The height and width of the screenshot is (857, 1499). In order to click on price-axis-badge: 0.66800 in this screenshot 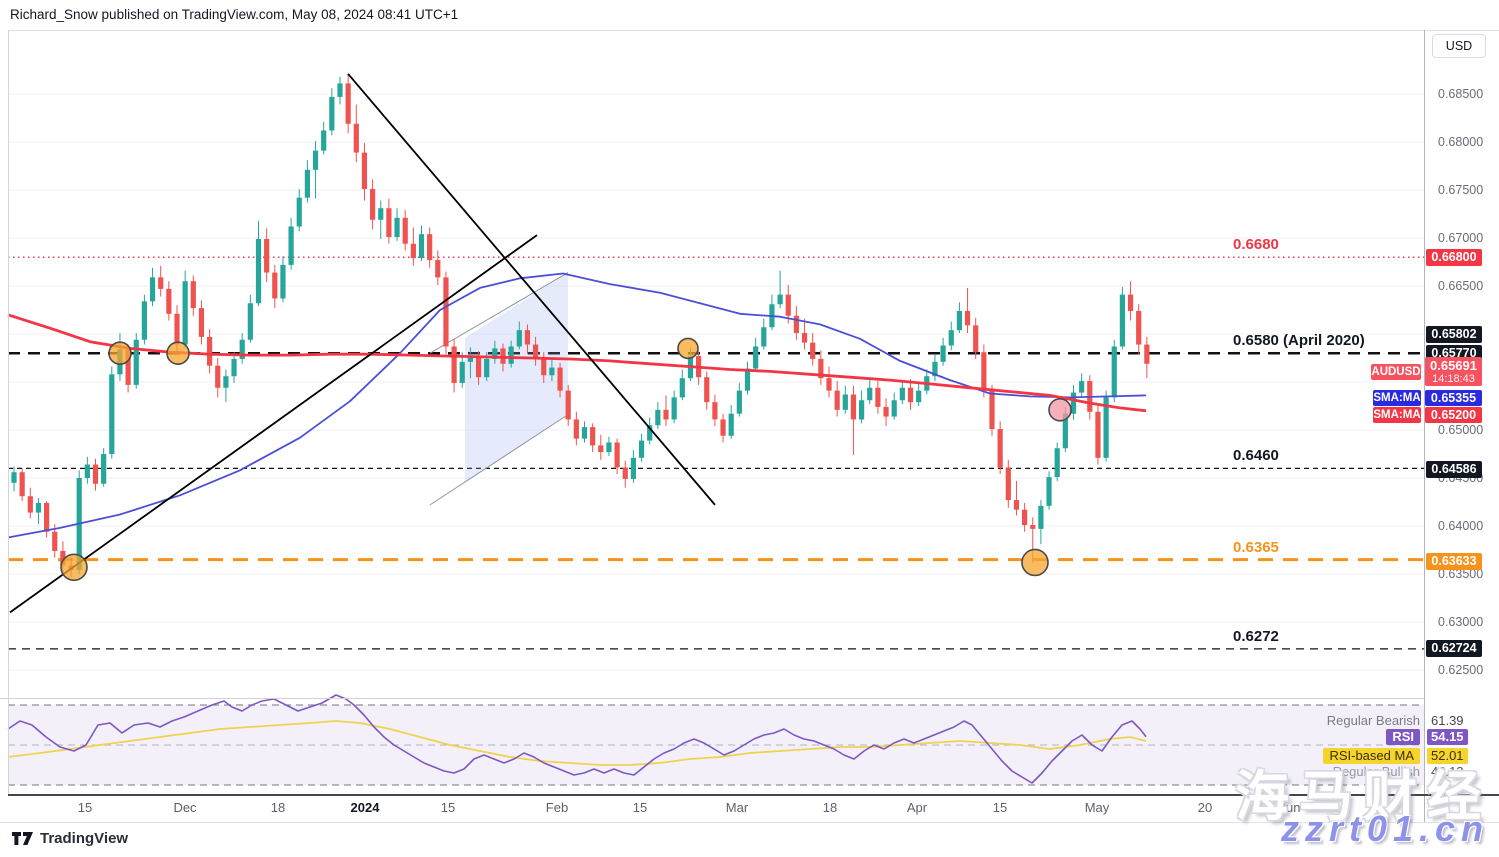, I will do `click(1454, 257)`.